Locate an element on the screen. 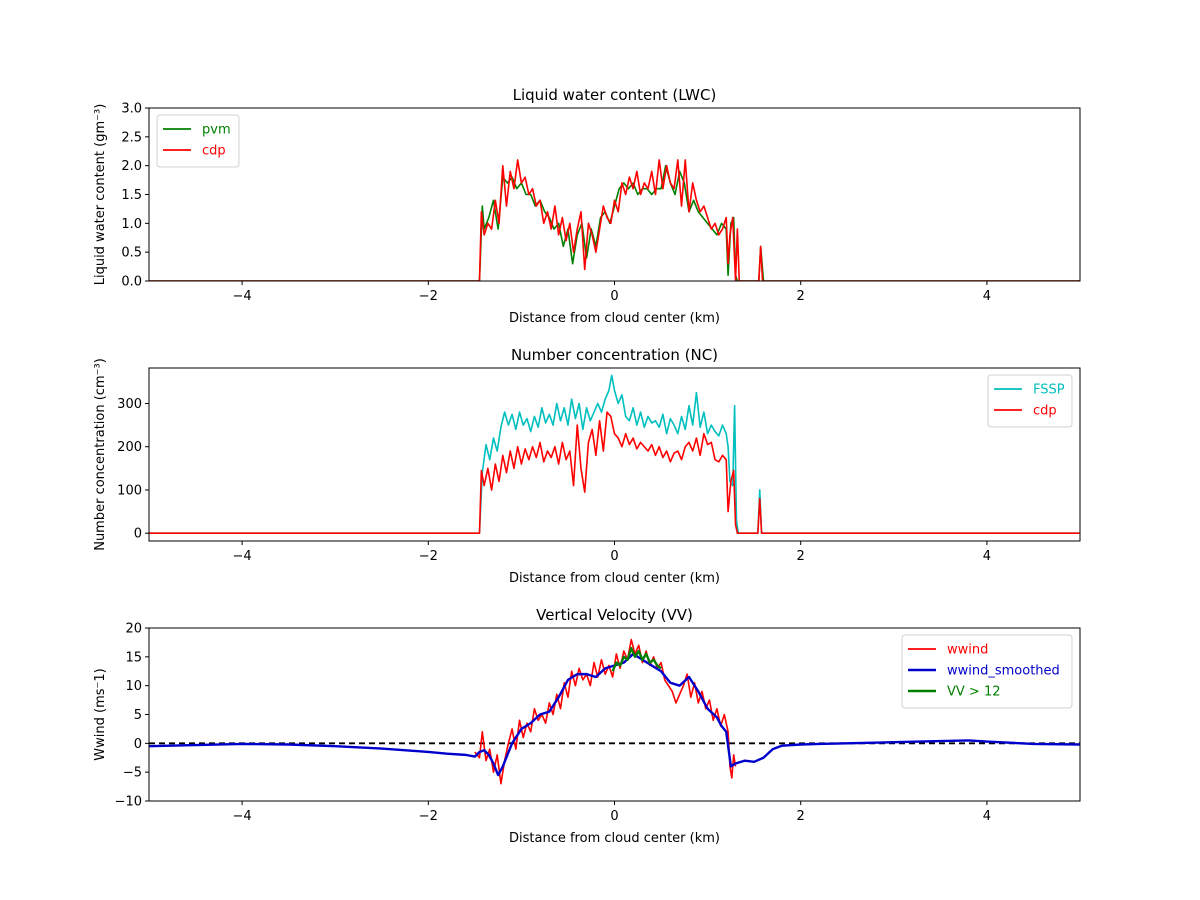 The height and width of the screenshot is (900, 1200). y-tick-label: 2.0 is located at coordinates (131, 166).